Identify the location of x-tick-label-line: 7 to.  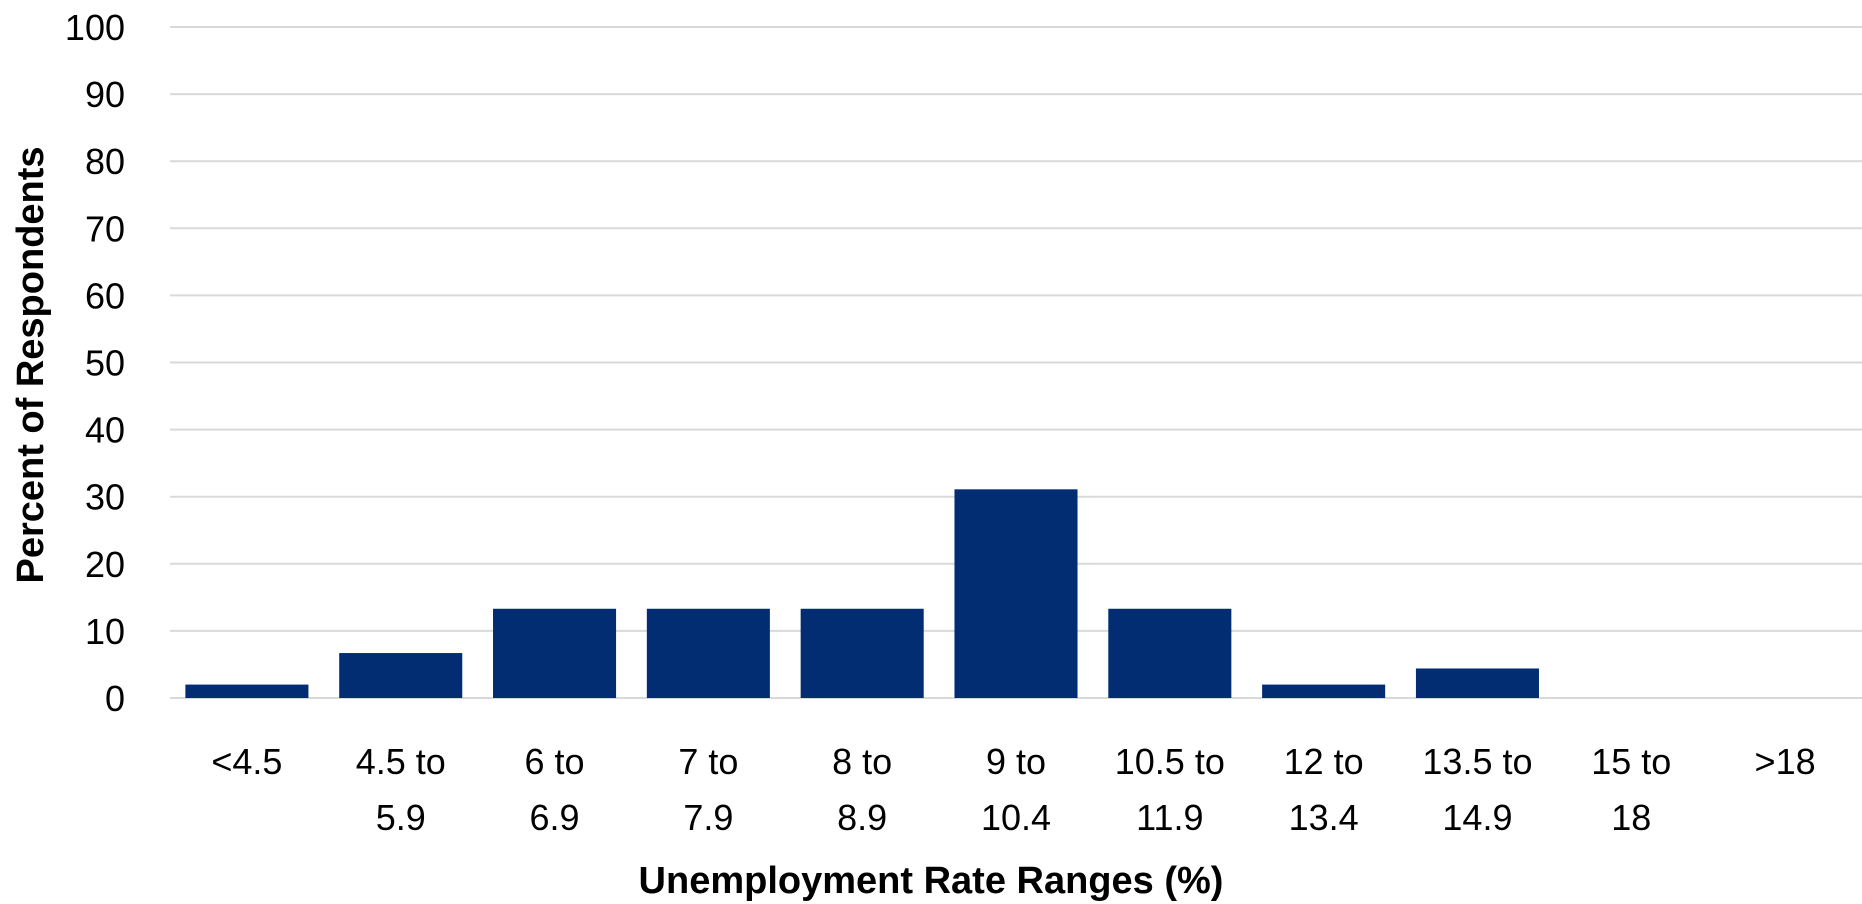
(708, 761).